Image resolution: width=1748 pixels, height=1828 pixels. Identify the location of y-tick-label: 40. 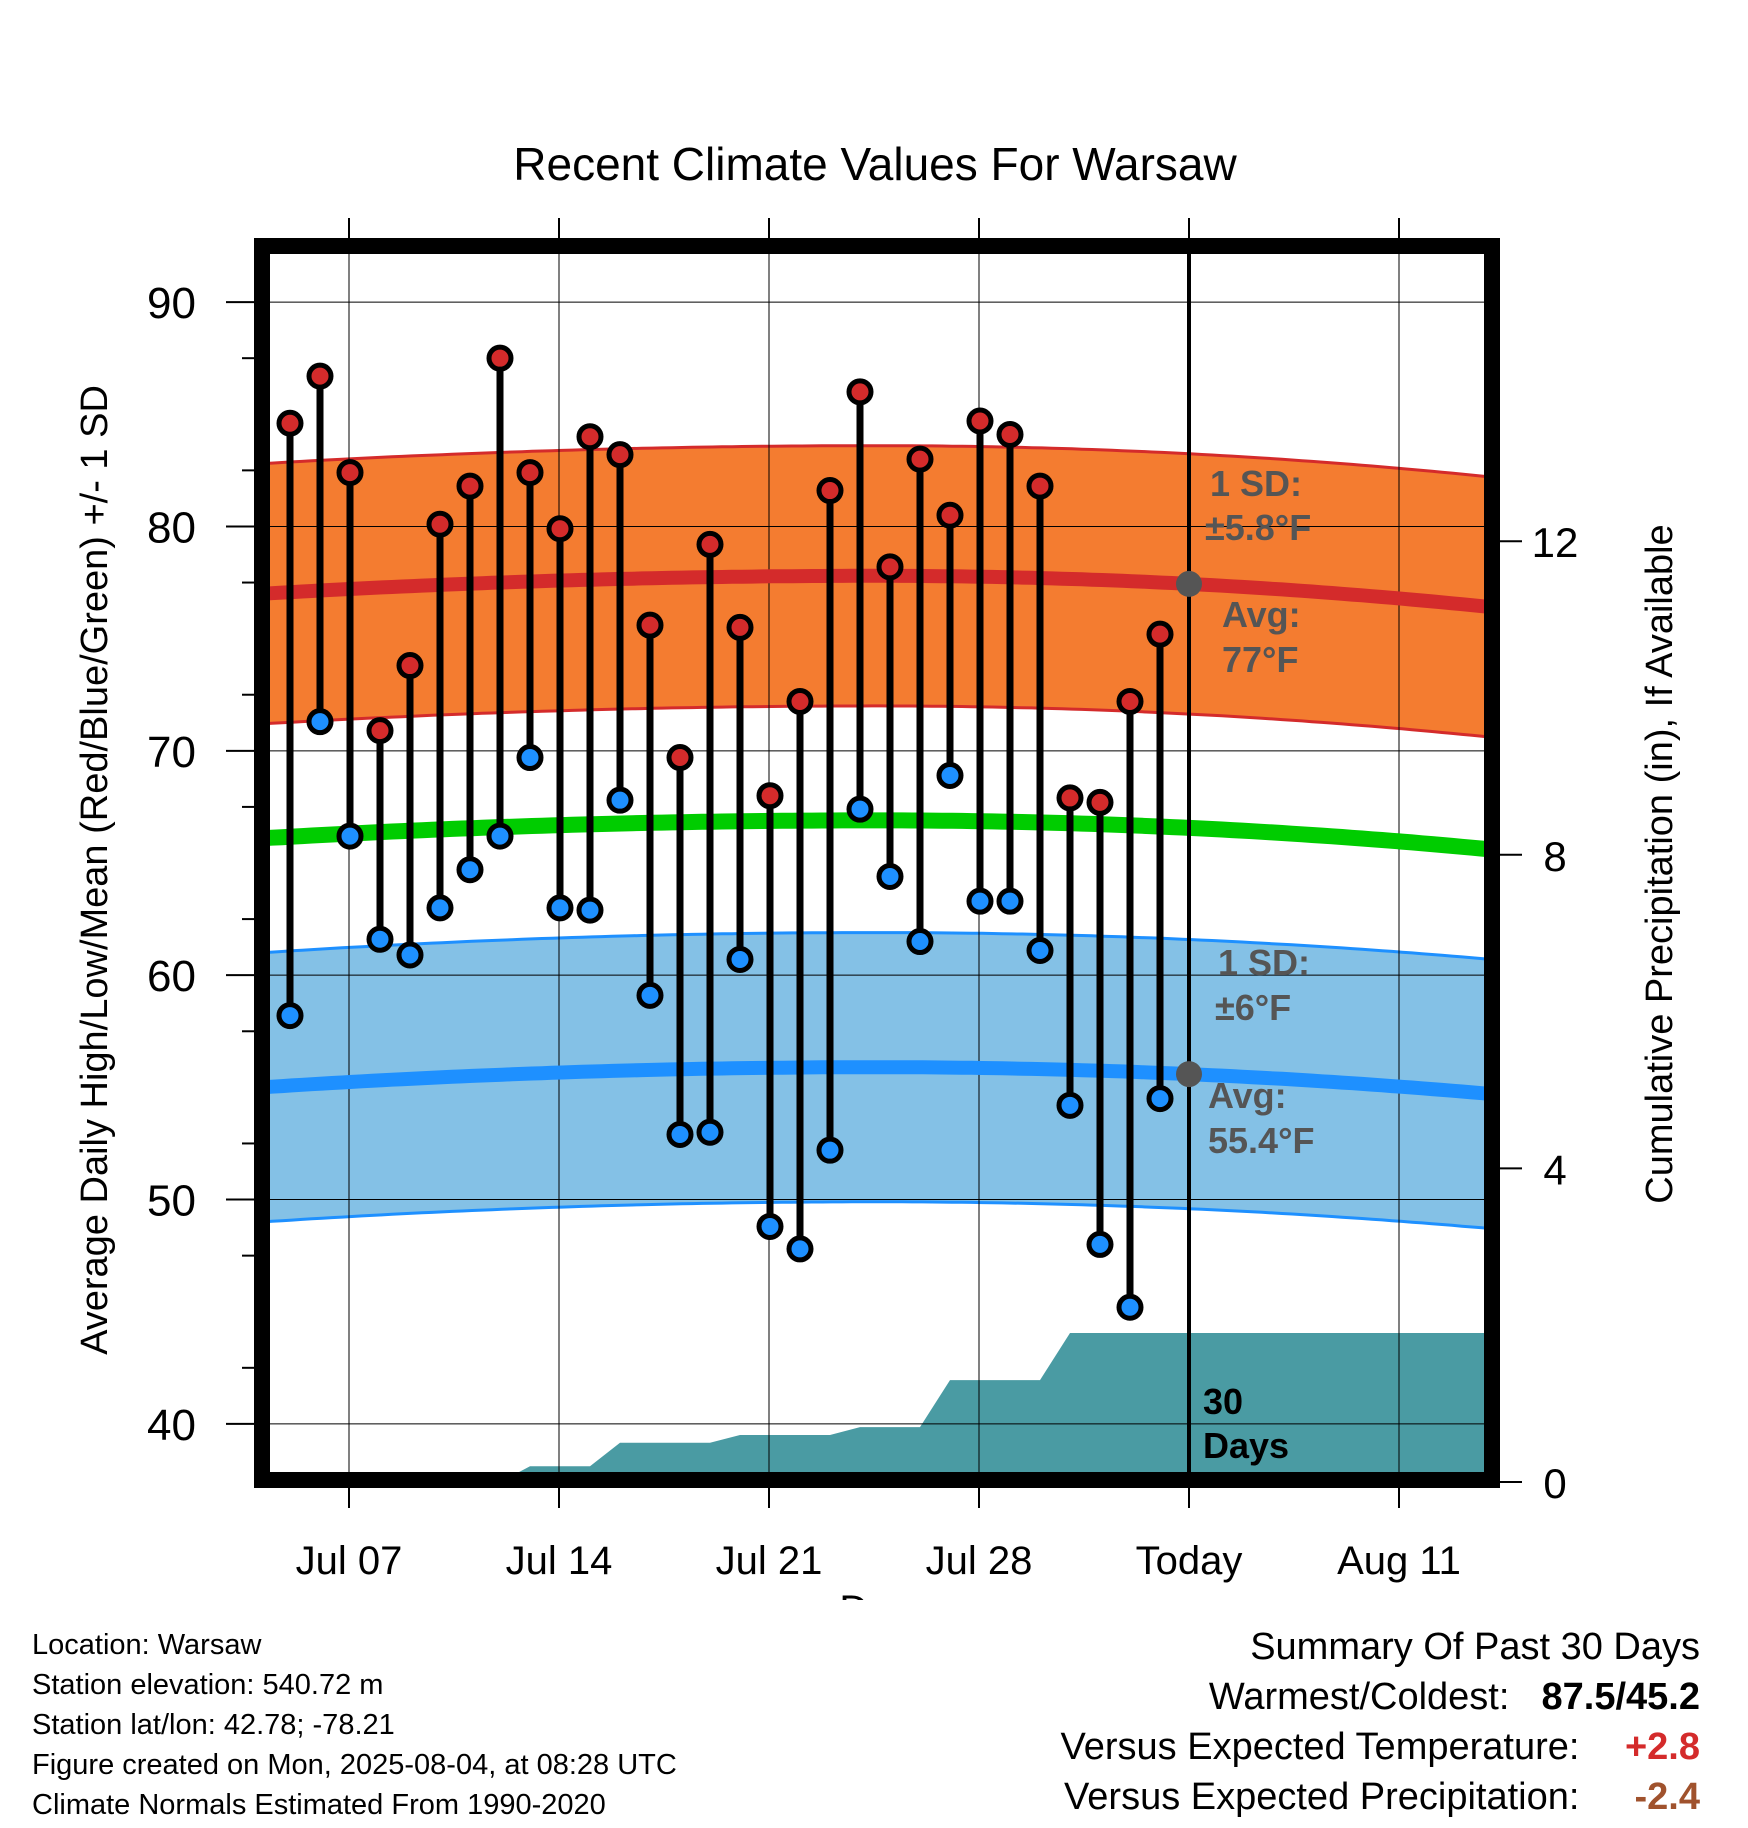
(171, 1425).